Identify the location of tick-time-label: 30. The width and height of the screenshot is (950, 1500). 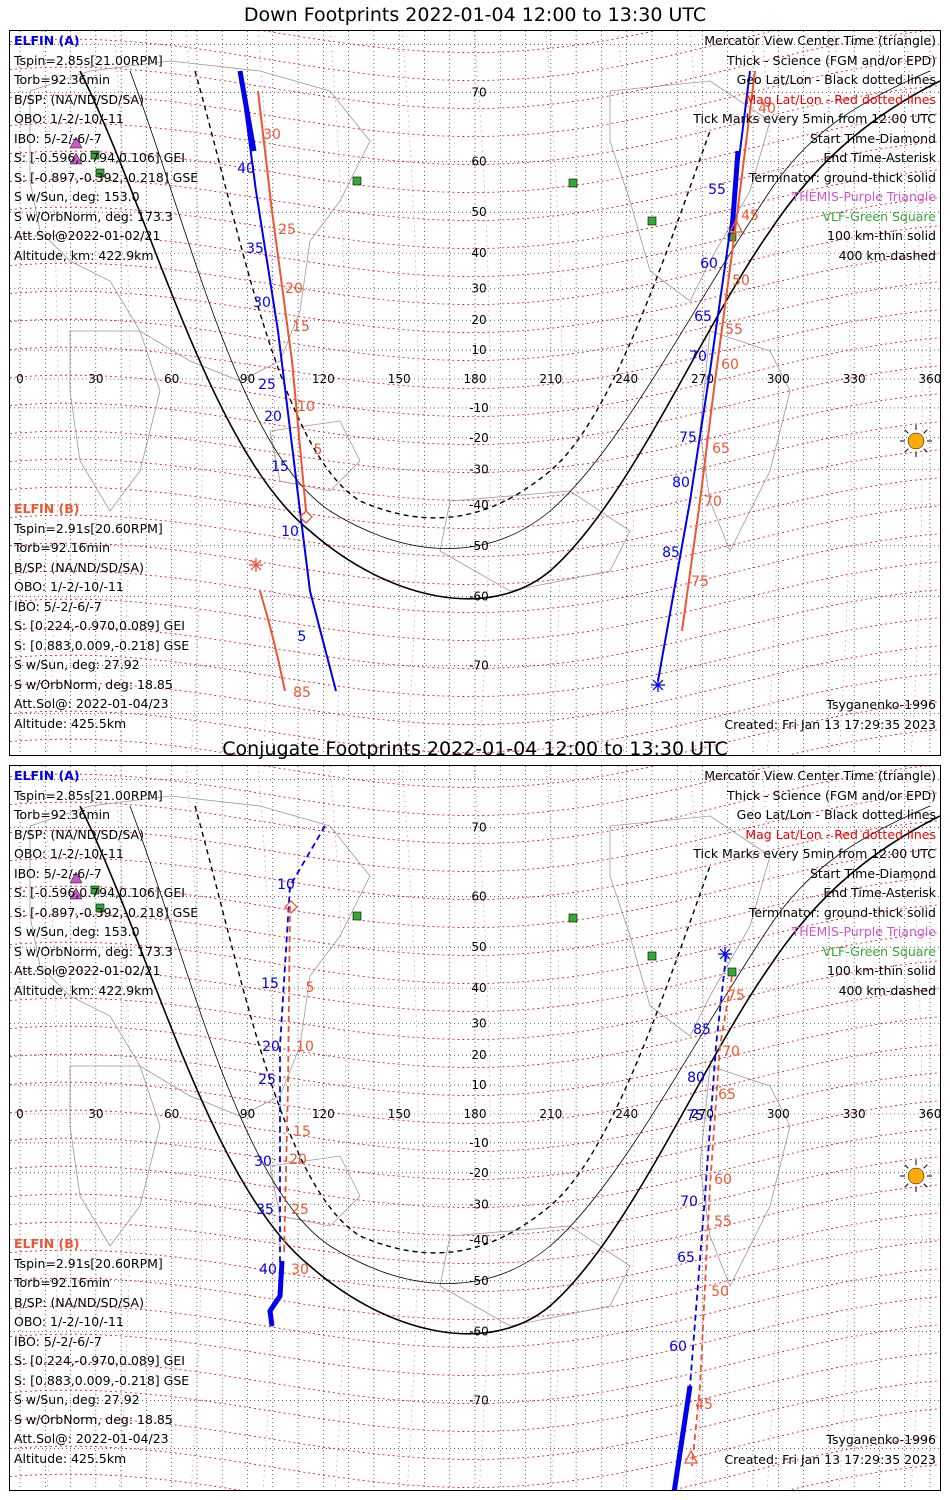
(262, 303).